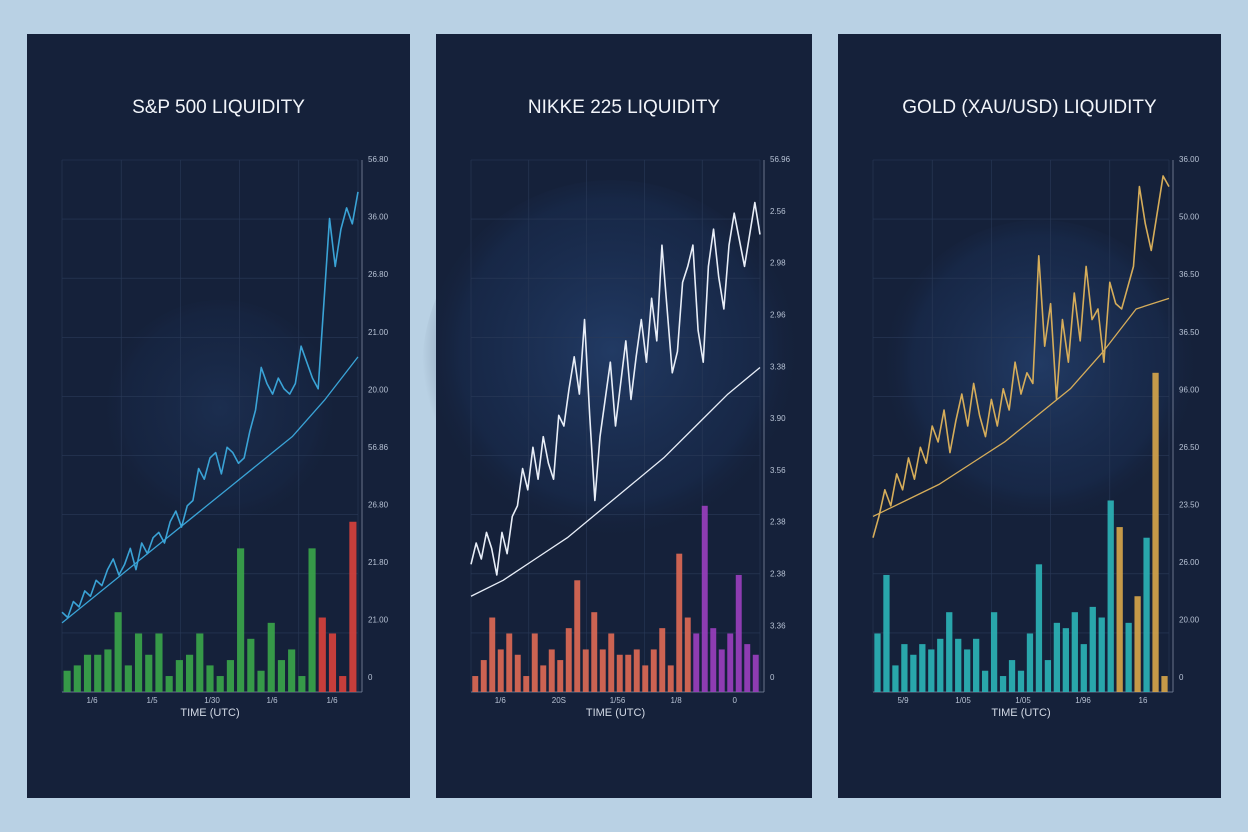  What do you see at coordinates (378, 620) in the screenshot?
I see `y-axis-label: 21.00` at bounding box center [378, 620].